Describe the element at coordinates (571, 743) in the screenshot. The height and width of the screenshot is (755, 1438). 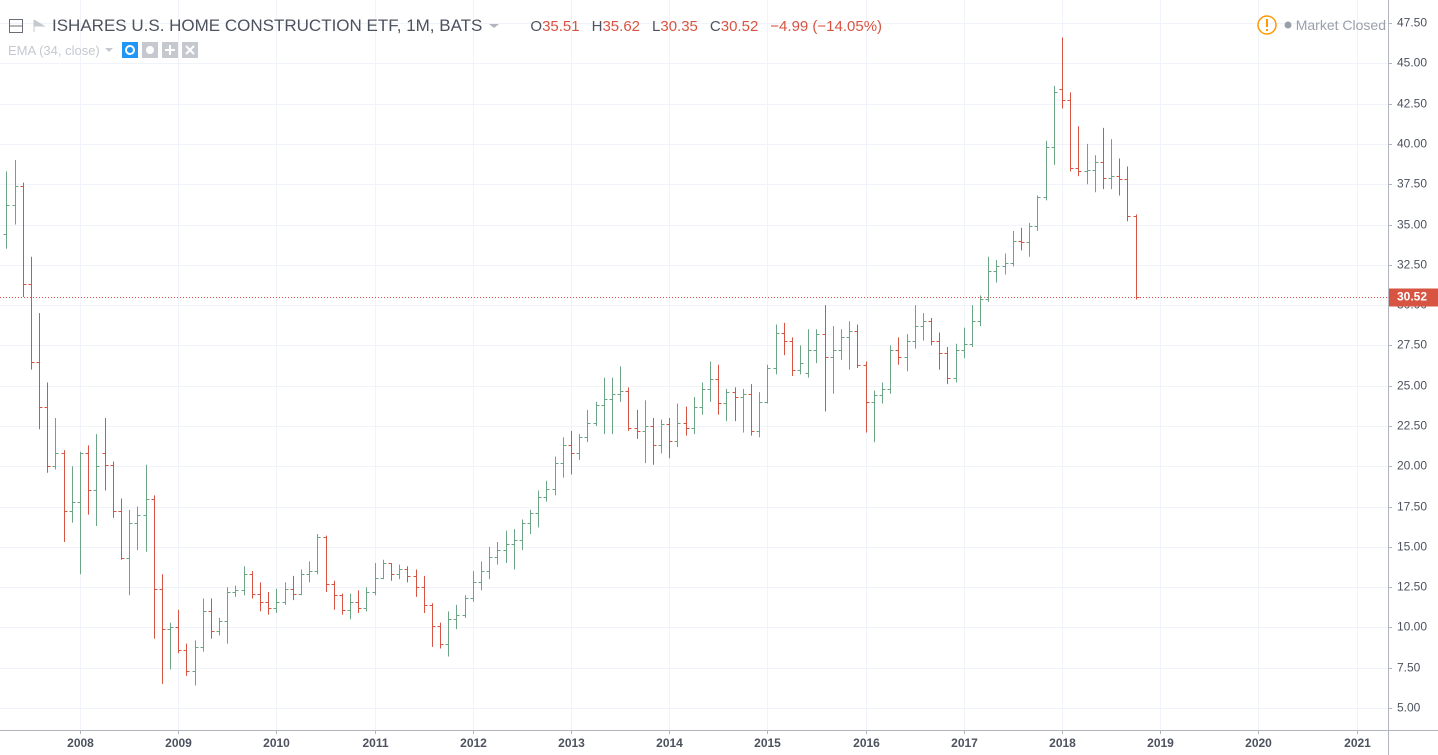
I see `x-tick-label: 2013` at that location.